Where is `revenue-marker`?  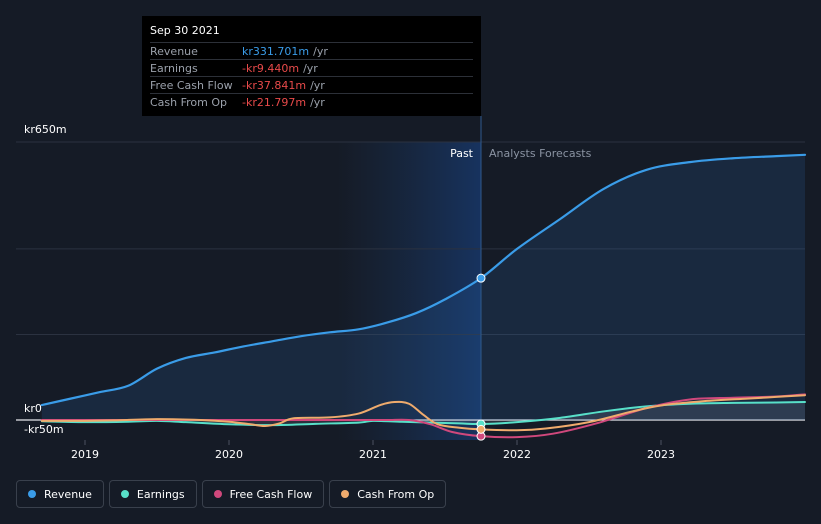 revenue-marker is located at coordinates (481, 278).